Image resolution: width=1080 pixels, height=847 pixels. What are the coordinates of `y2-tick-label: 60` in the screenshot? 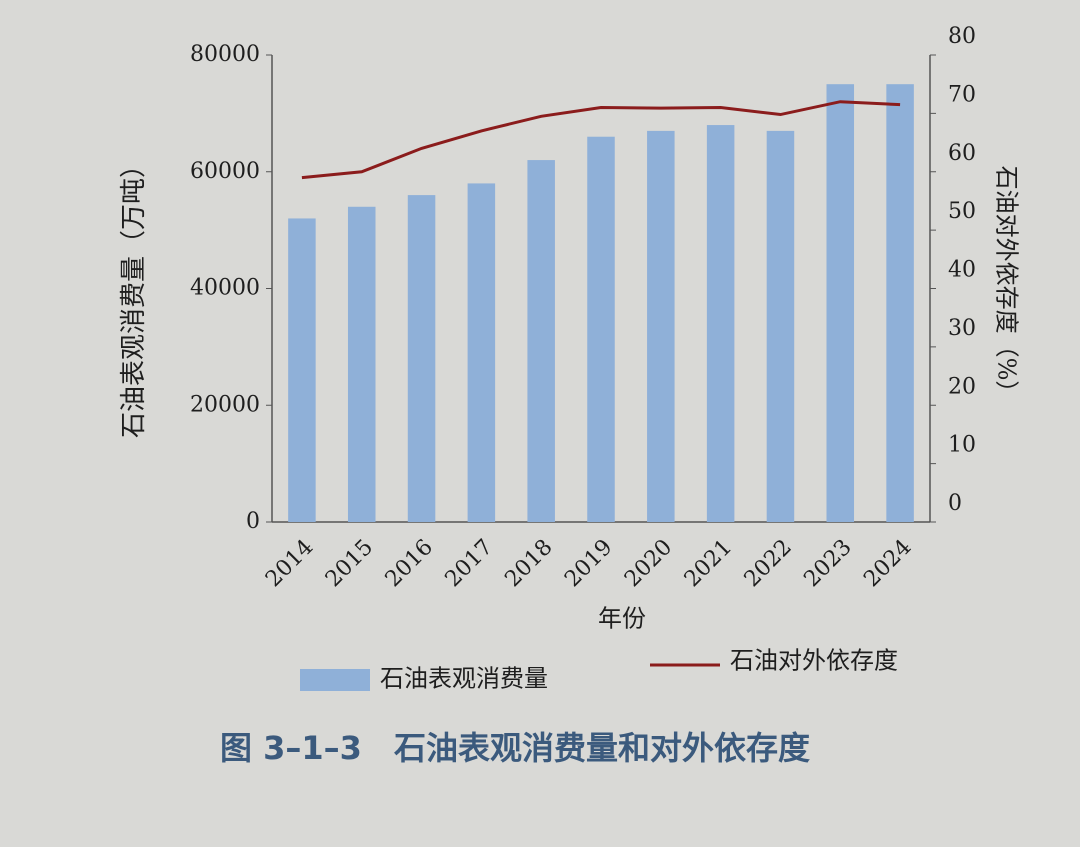 It's located at (962, 153).